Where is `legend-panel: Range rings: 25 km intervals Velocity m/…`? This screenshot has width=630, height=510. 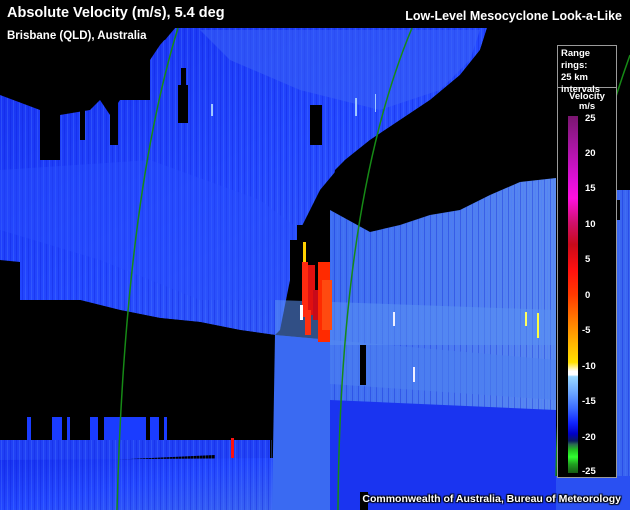
legend-panel: Range rings: 25 km intervals Velocity m/… is located at coordinates (587, 261).